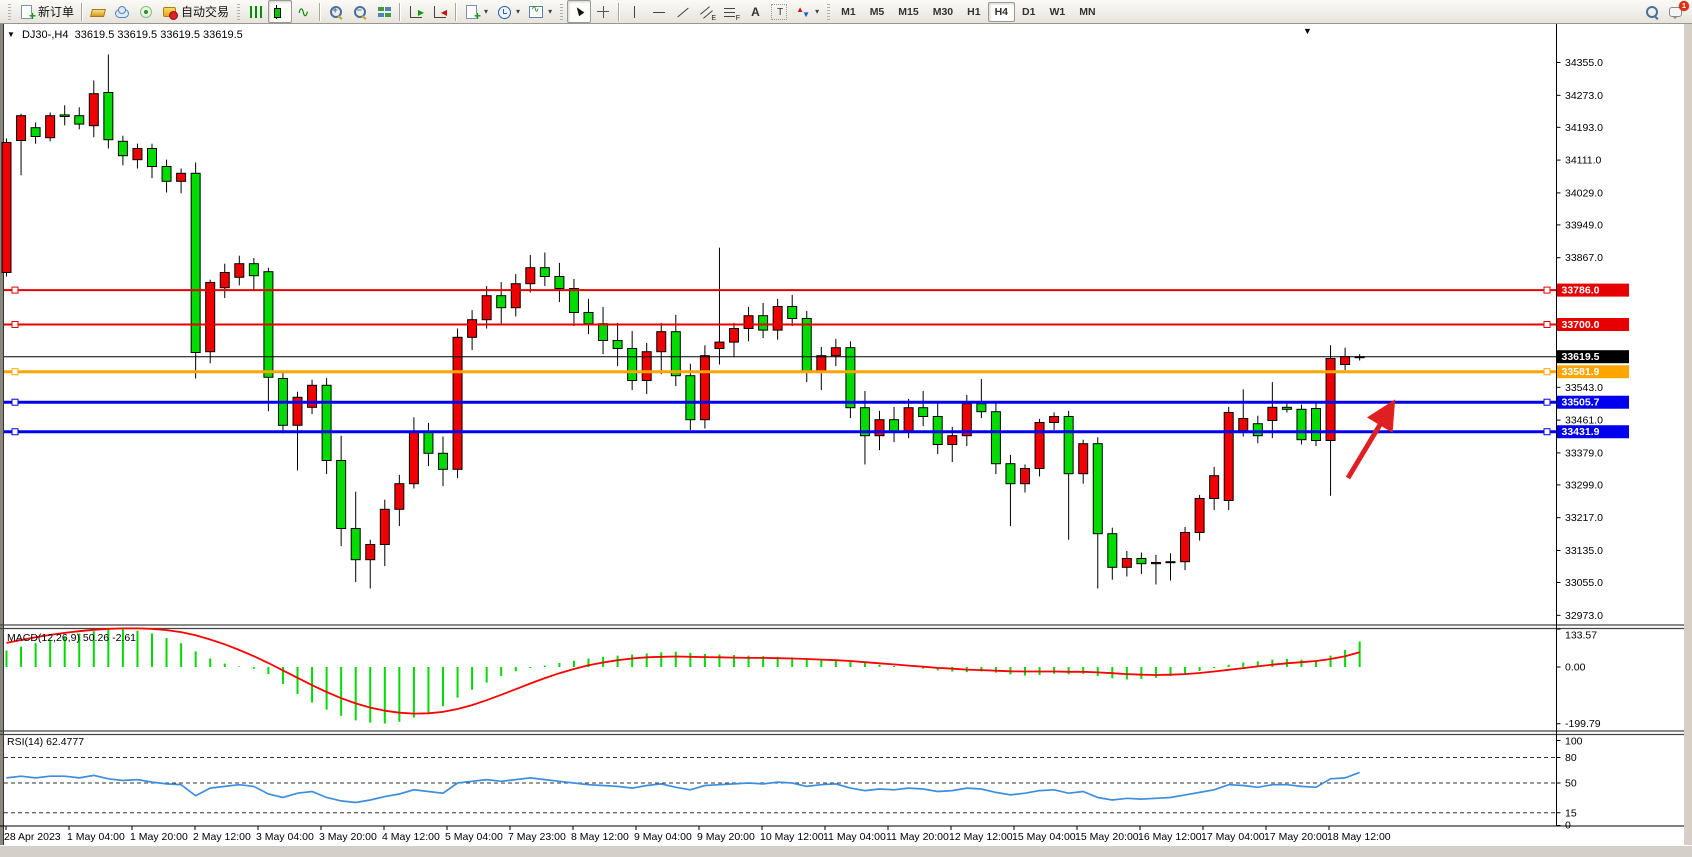  What do you see at coordinates (908, 11) in the screenshot?
I see `timeframe-m15-button: M15` at bounding box center [908, 11].